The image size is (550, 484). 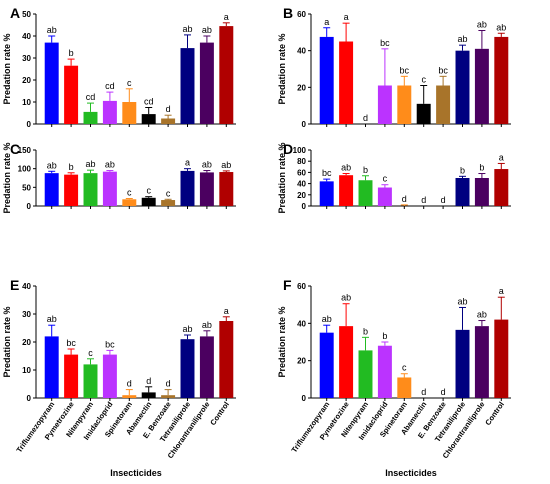 What do you see at coordinates (14, 285) in the screenshot?
I see `panel-letter: E` at bounding box center [14, 285].